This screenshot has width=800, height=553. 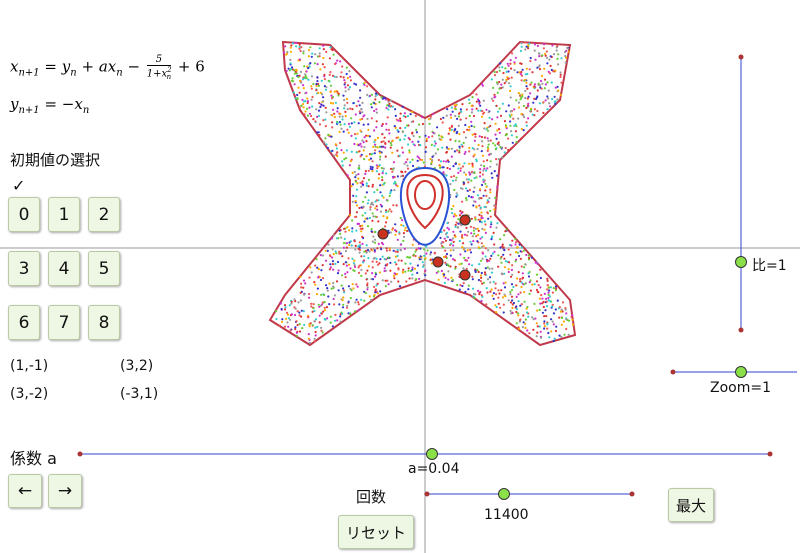 What do you see at coordinates (376, 532) in the screenshot?
I see `reset-button: リセット` at bounding box center [376, 532].